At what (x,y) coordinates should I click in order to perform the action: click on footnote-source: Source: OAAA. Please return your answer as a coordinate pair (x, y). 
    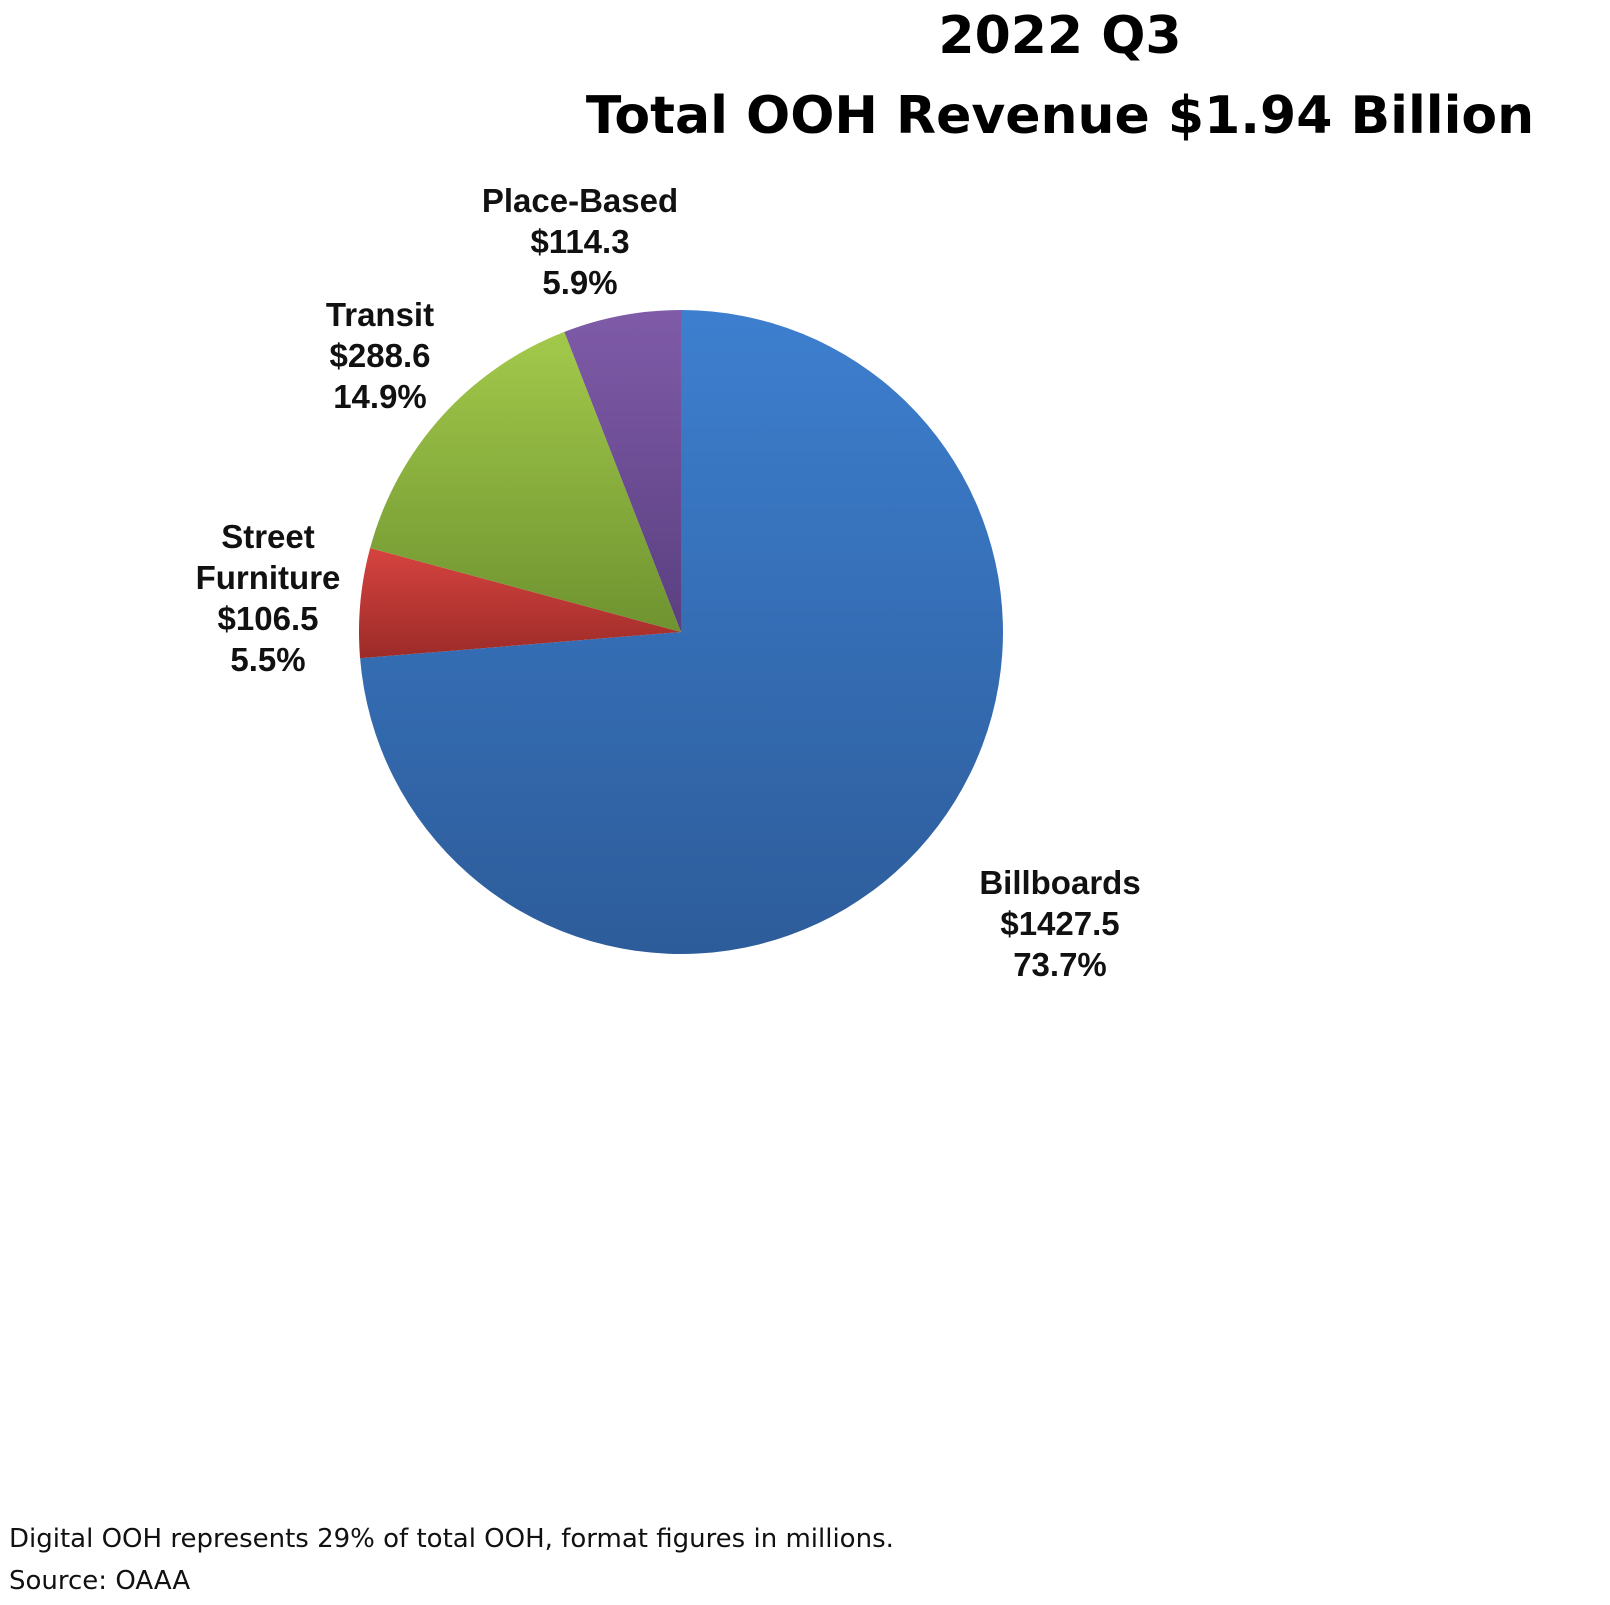
    Looking at the image, I should click on (100, 1581).